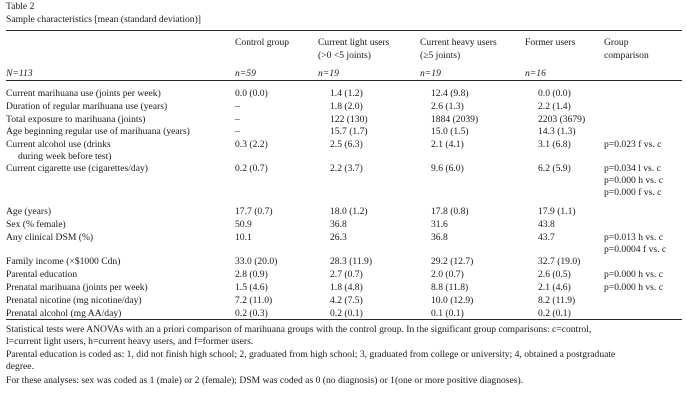 This screenshot has width=687, height=401. I want to click on cell-former: 17.9 (1.1), so click(557, 211).